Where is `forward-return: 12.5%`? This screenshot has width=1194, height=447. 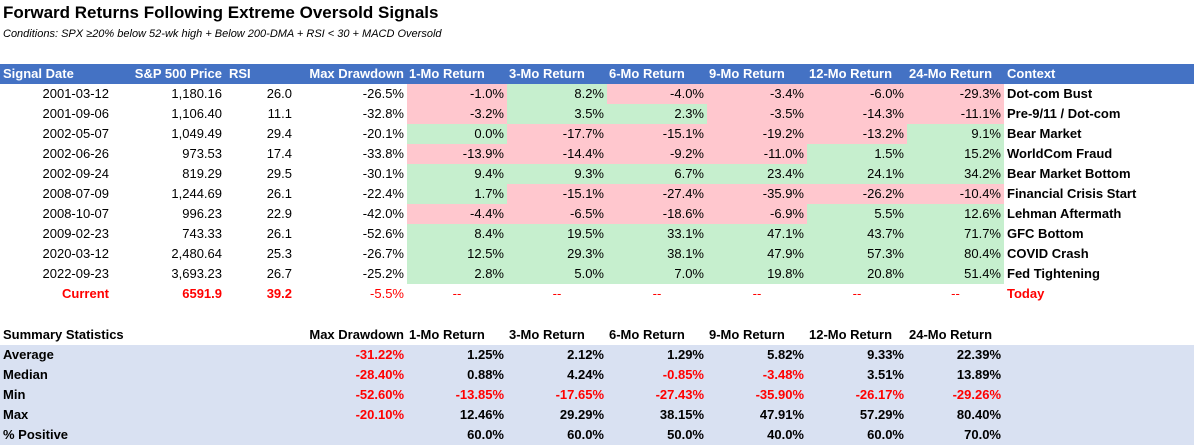
forward-return: 12.5% is located at coordinates (457, 254).